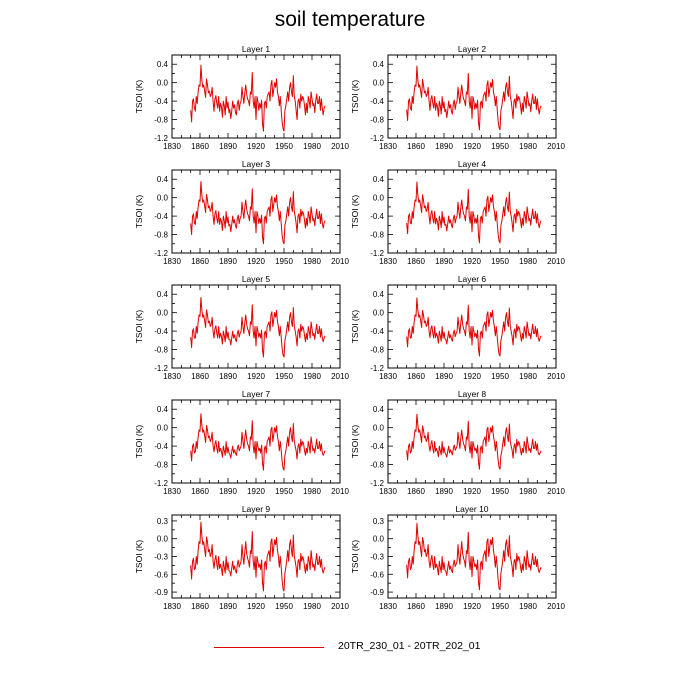 The image size is (700, 700). I want to click on panel-title: Layer 3, so click(256, 164).